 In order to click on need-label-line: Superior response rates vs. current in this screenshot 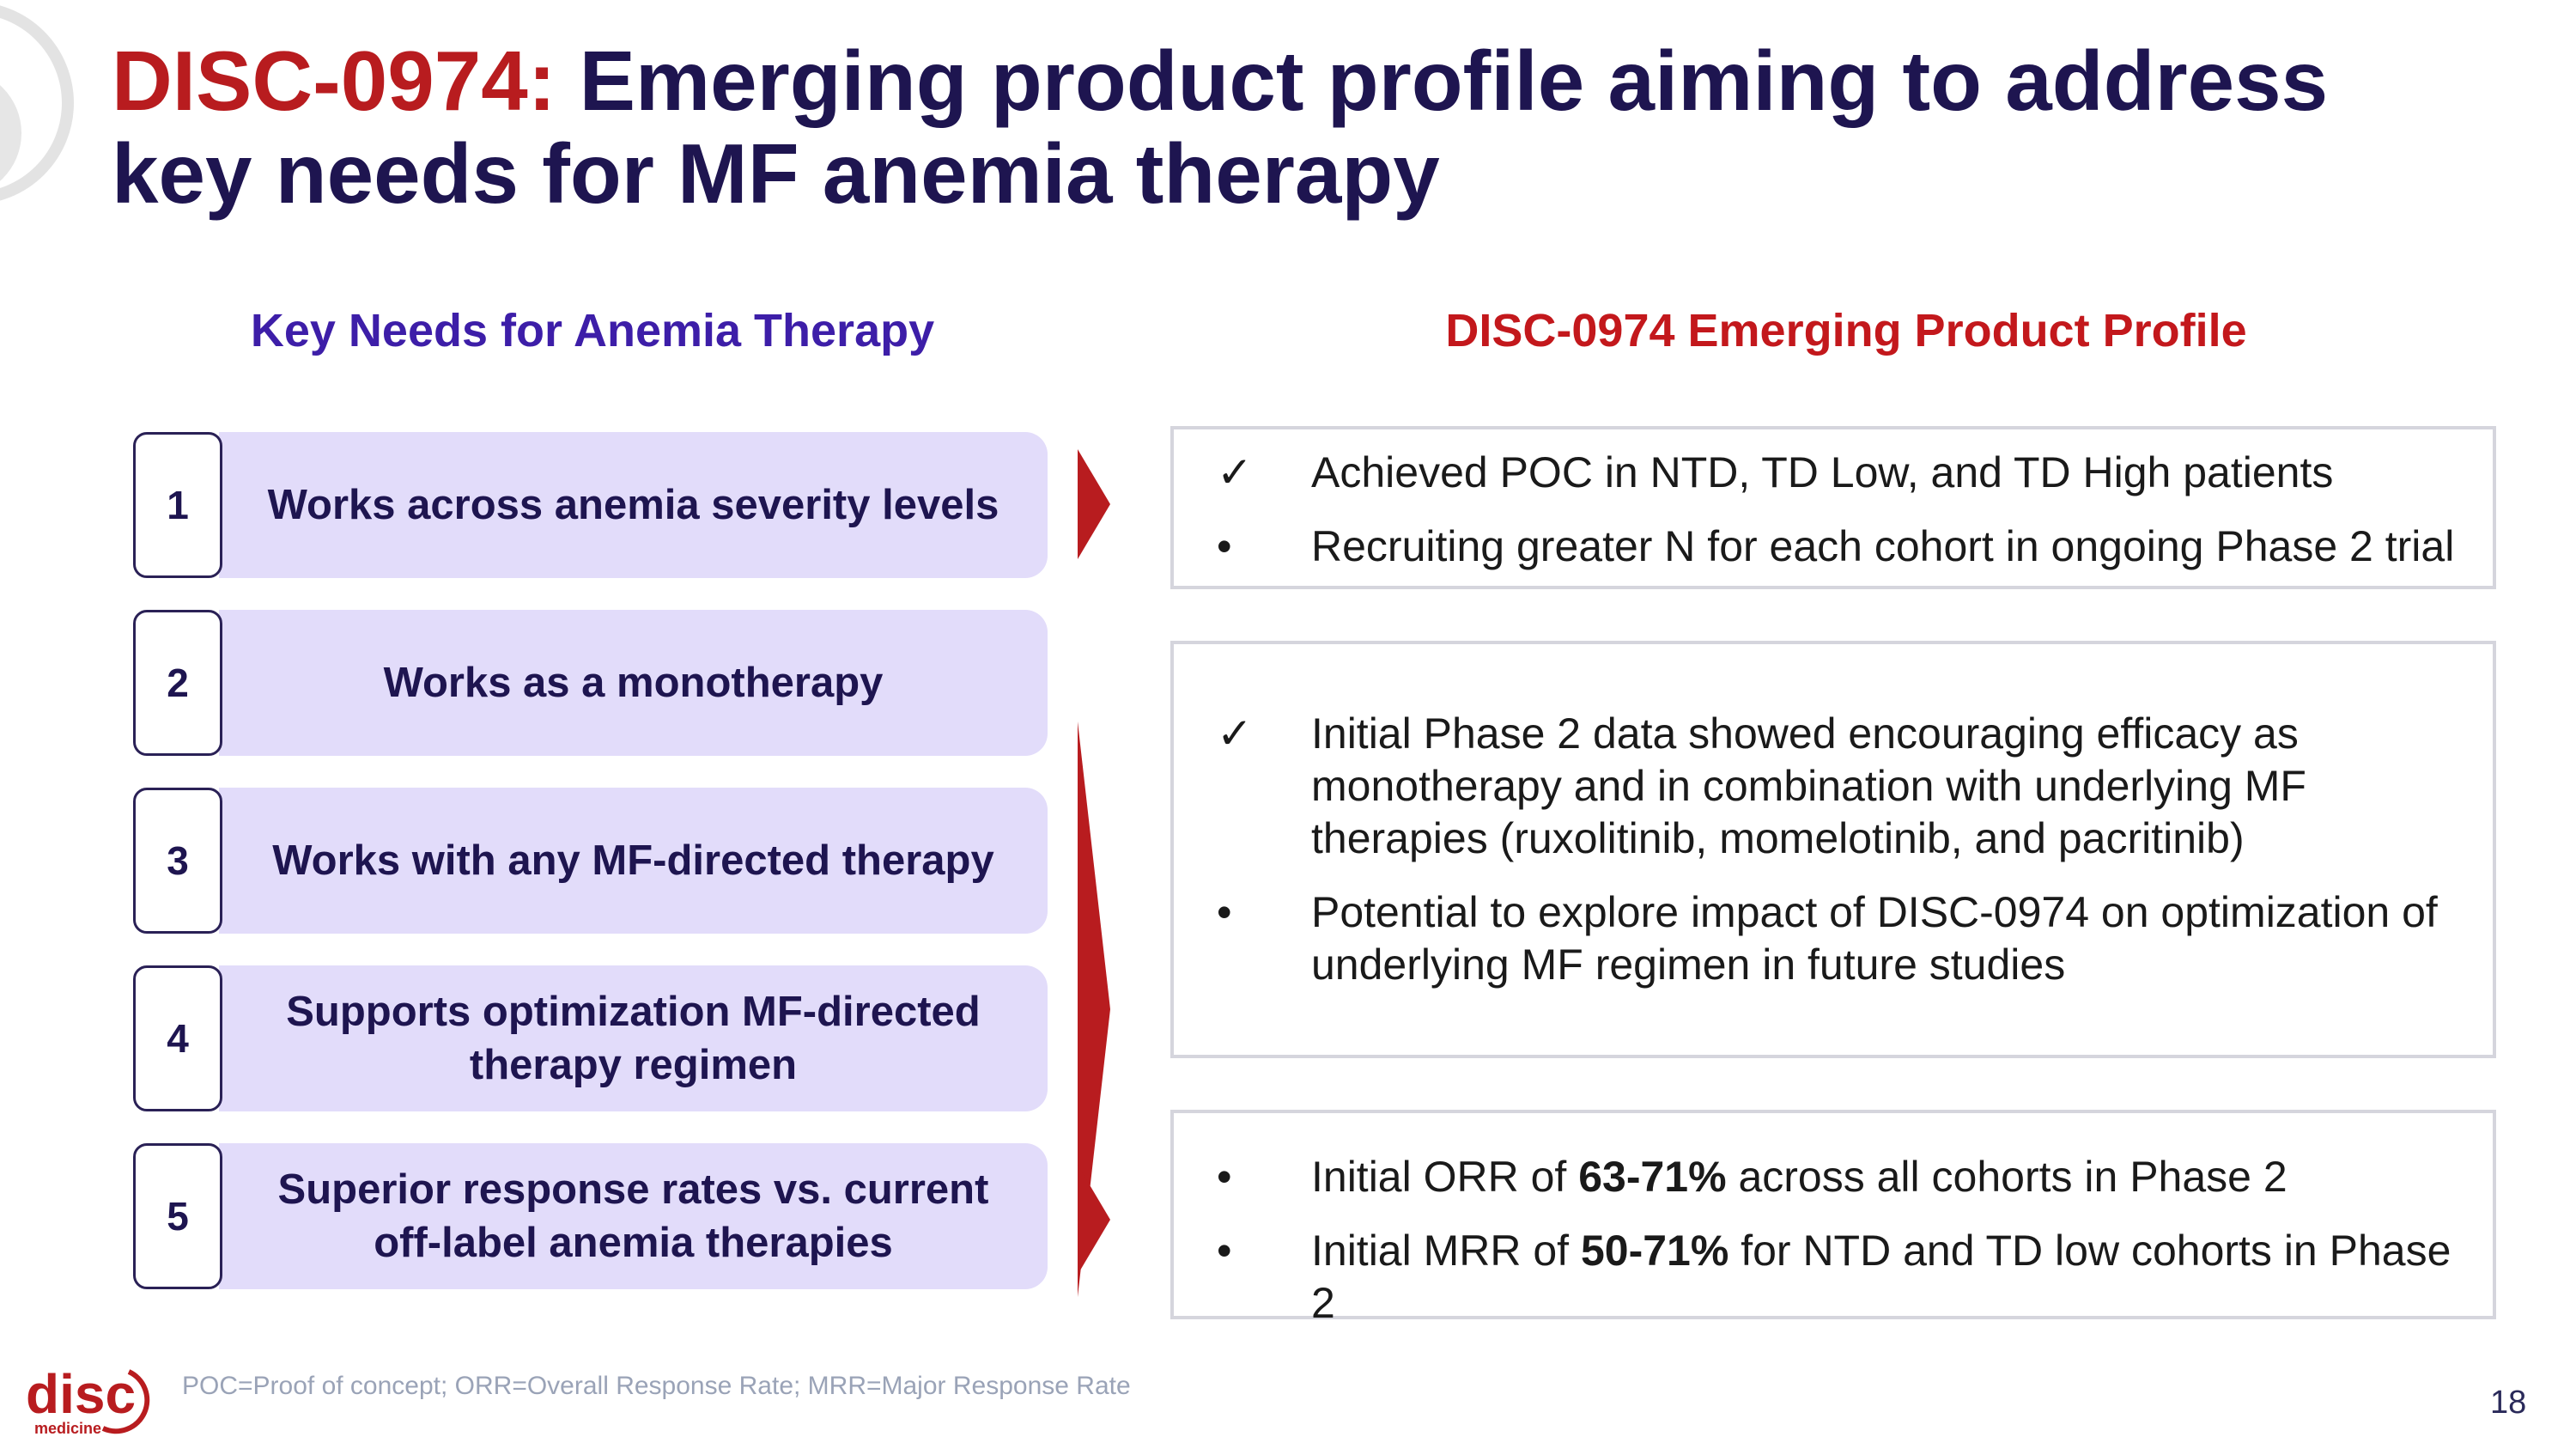, I will do `click(633, 1189)`.